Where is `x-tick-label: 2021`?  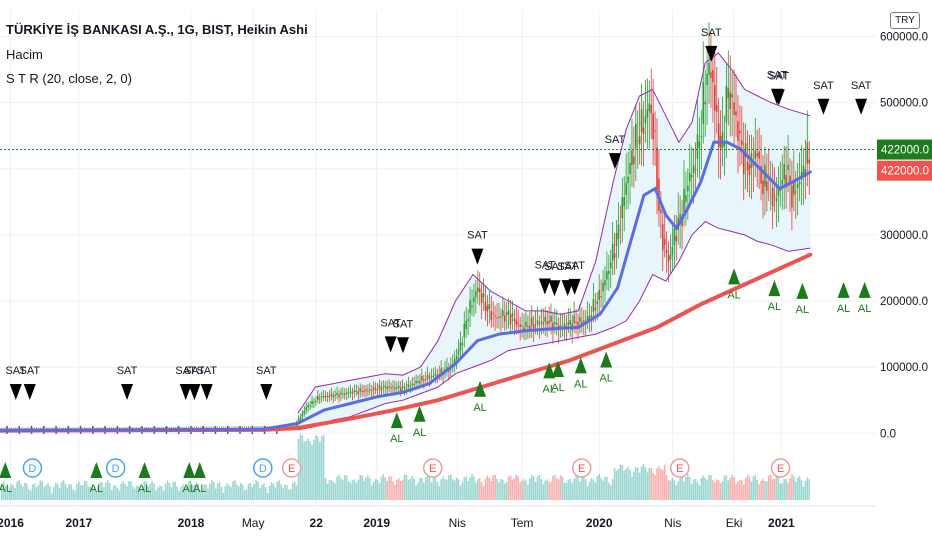 x-tick-label: 2021 is located at coordinates (781, 523).